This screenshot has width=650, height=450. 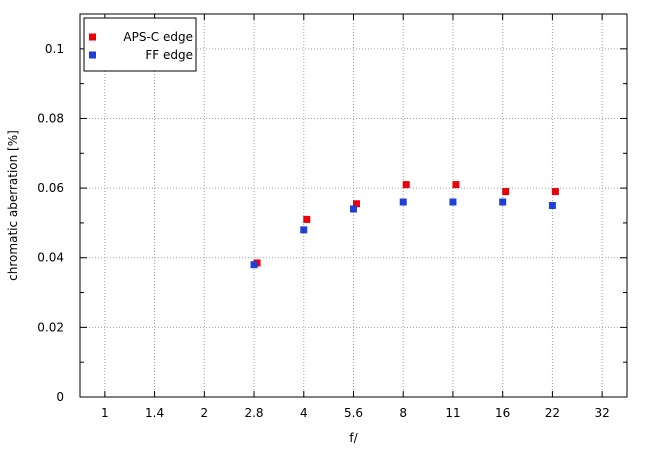 I want to click on x-tick-label: 16, so click(x=502, y=413).